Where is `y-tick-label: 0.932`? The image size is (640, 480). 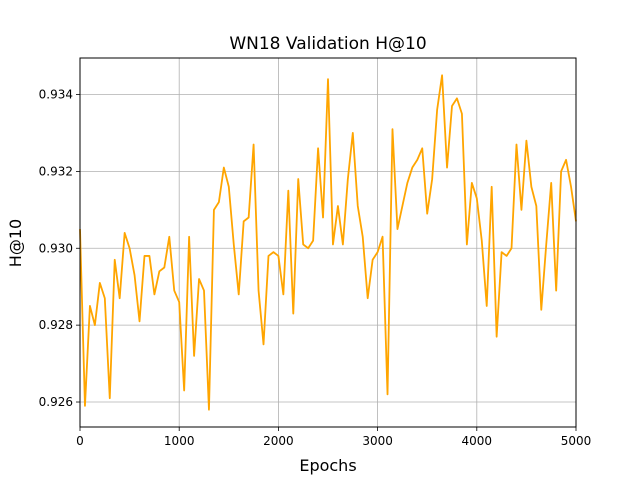 y-tick-label: 0.932 is located at coordinates (56, 171).